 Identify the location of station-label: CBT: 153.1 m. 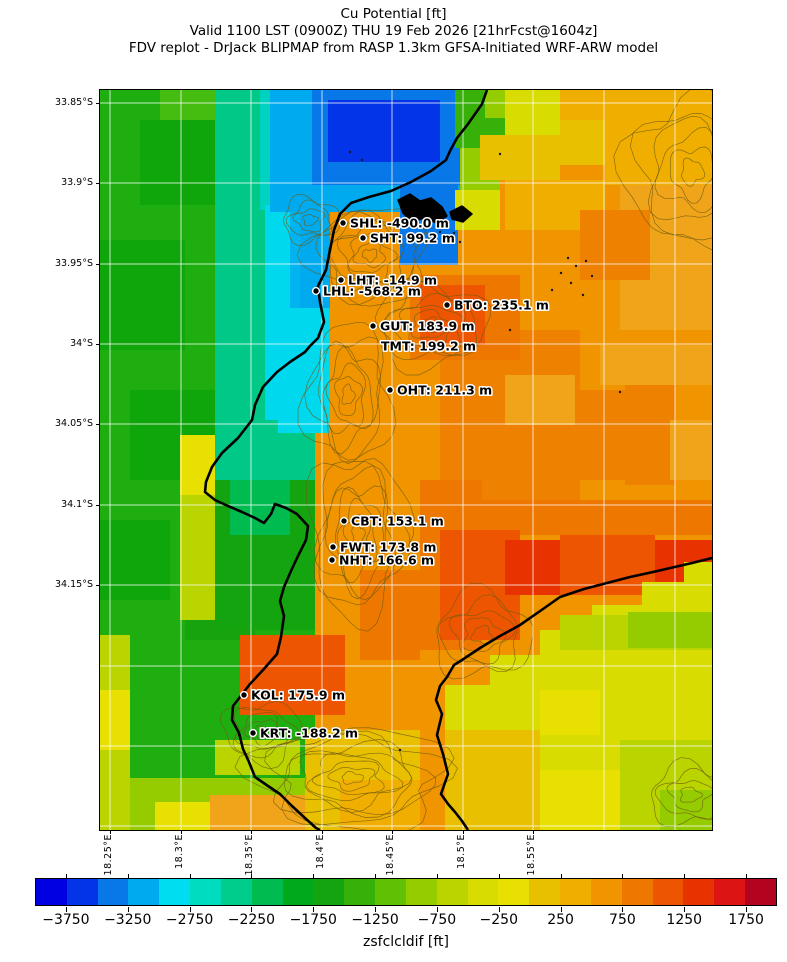
(397, 521).